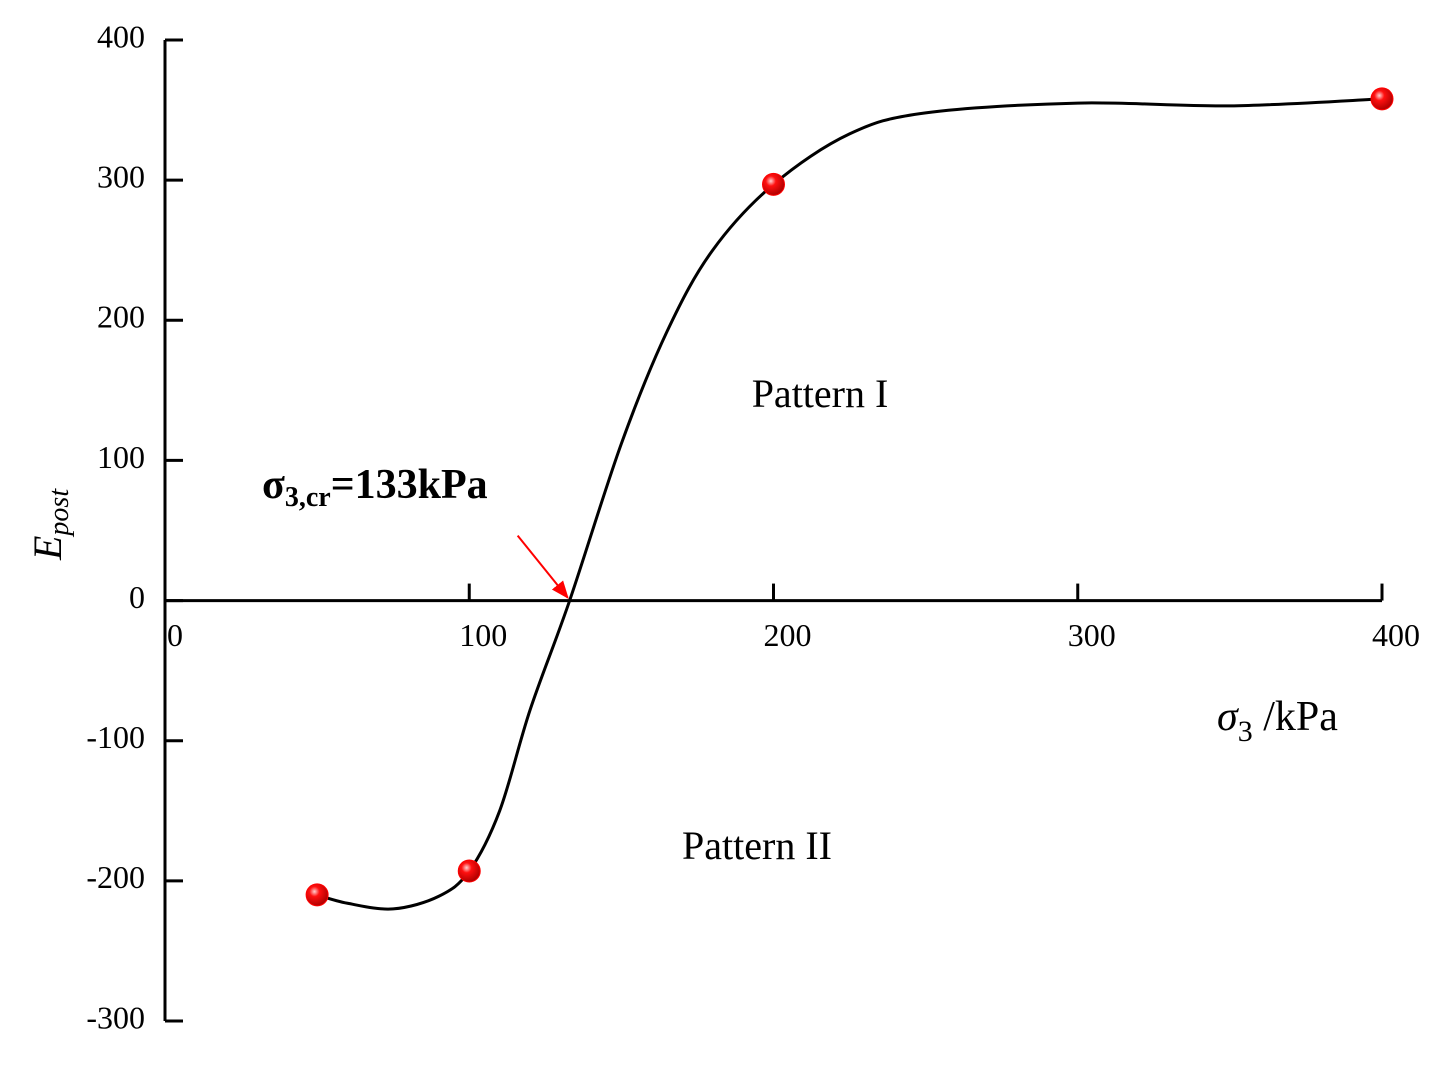 This screenshot has height=1066, width=1451. What do you see at coordinates (115, 1017) in the screenshot?
I see `y-tick-label: -300` at bounding box center [115, 1017].